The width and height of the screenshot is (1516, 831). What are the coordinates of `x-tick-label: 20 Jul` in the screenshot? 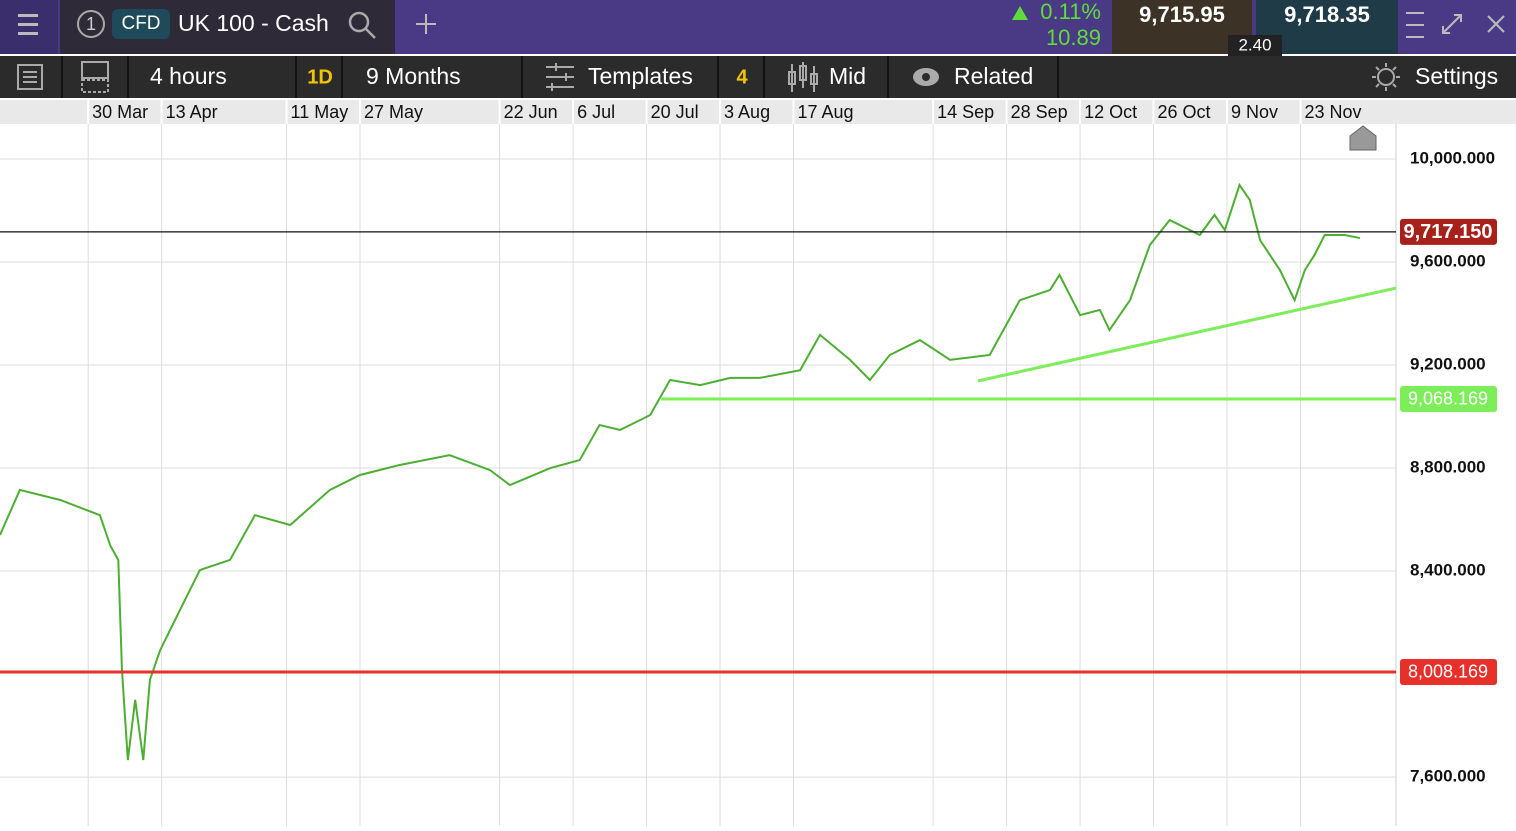 It's located at (675, 112).